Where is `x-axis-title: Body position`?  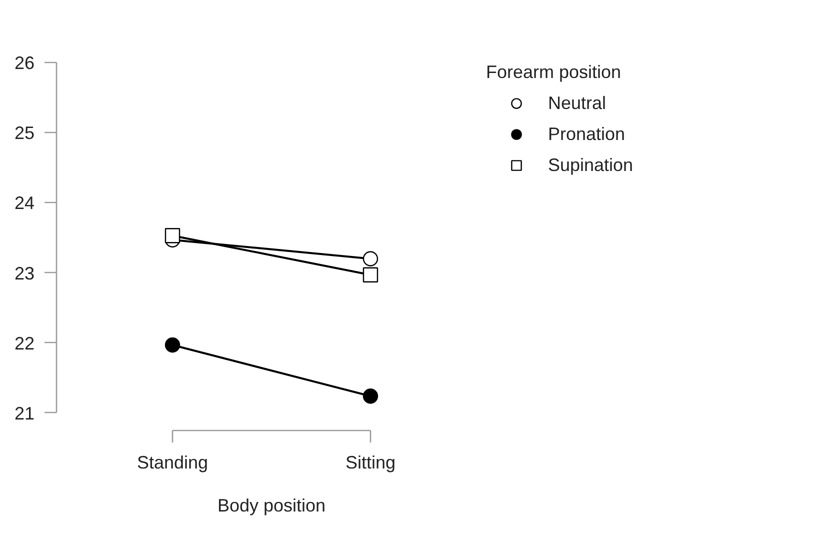 x-axis-title: Body position is located at coordinates (271, 506).